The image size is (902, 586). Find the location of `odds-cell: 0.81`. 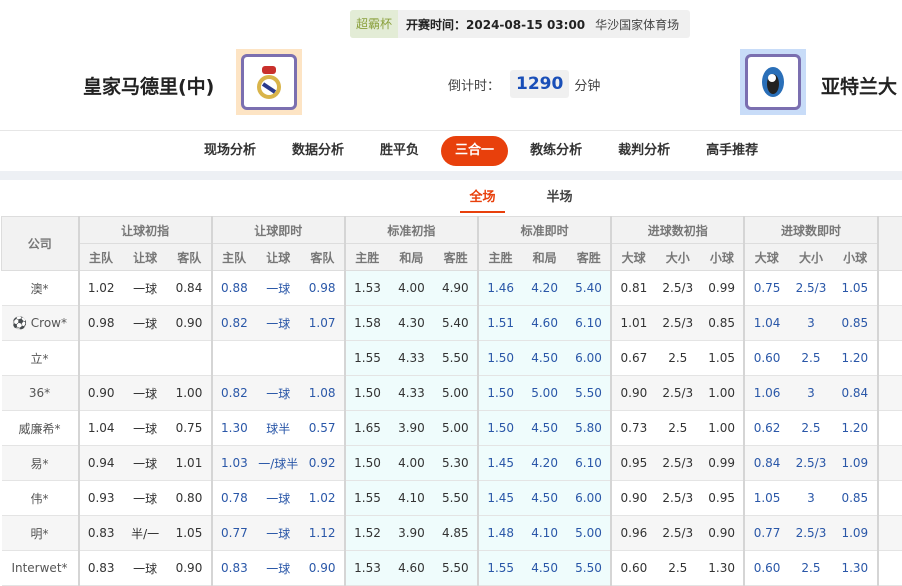

odds-cell: 0.81 is located at coordinates (633, 288).